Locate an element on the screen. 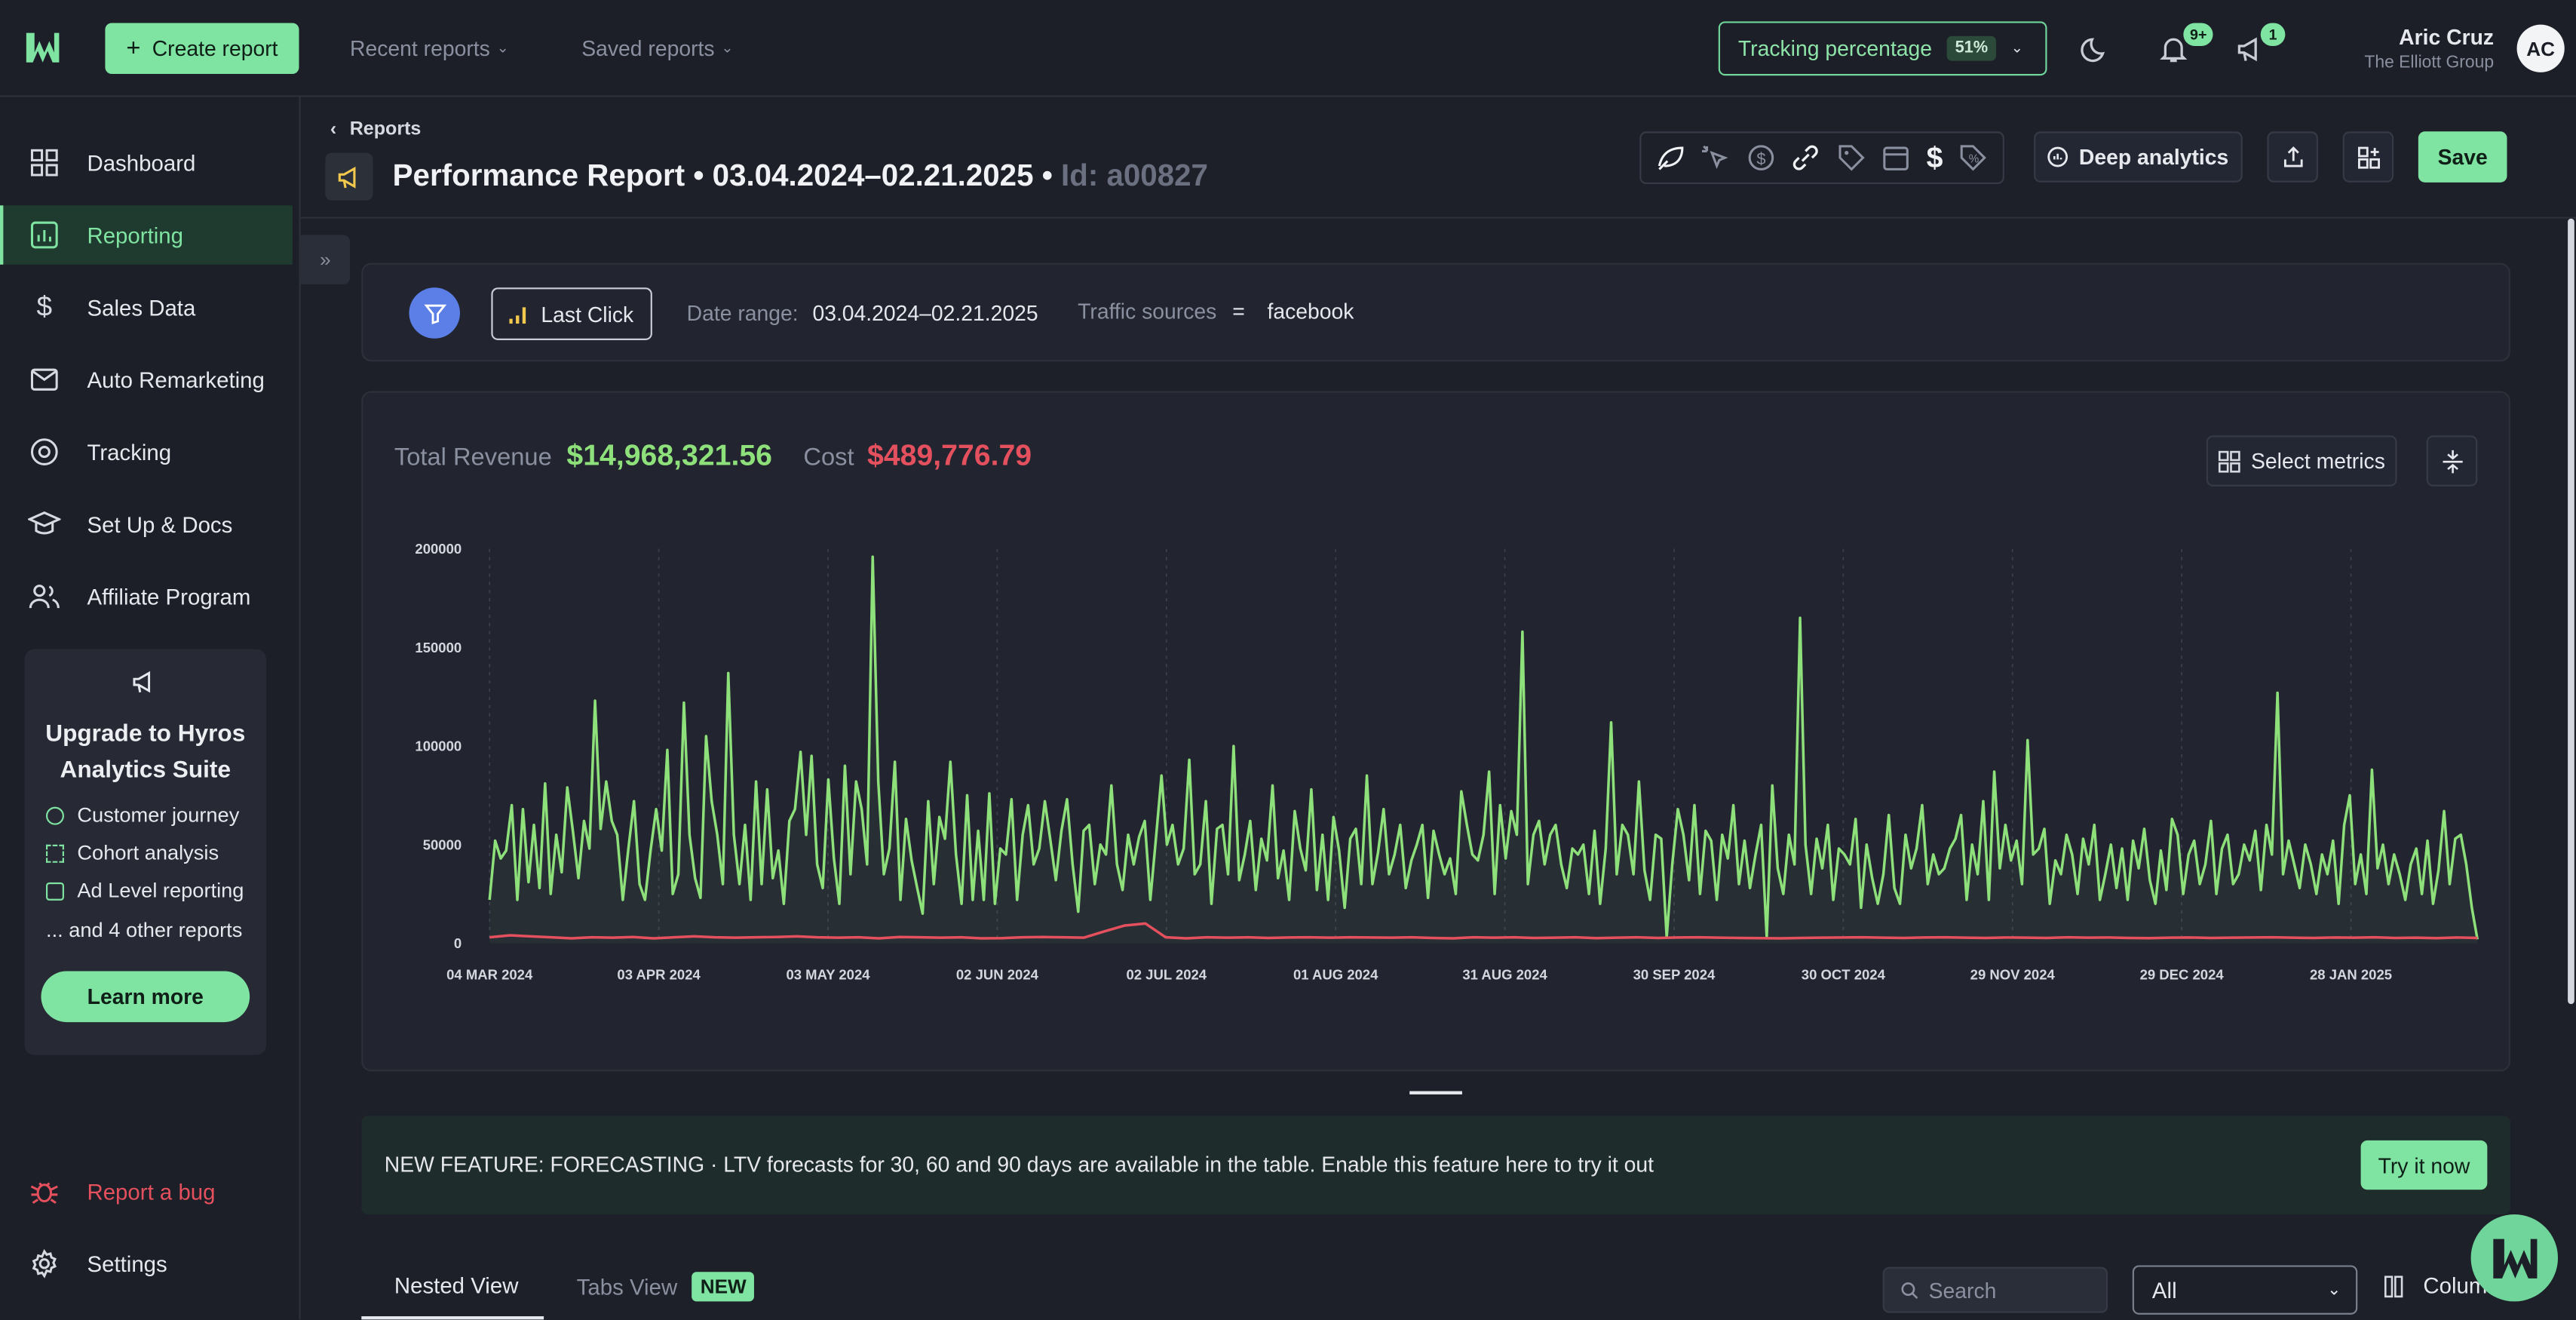 This screenshot has width=2576, height=1320. total-revenue-value: $14,968,321.56 is located at coordinates (669, 455).